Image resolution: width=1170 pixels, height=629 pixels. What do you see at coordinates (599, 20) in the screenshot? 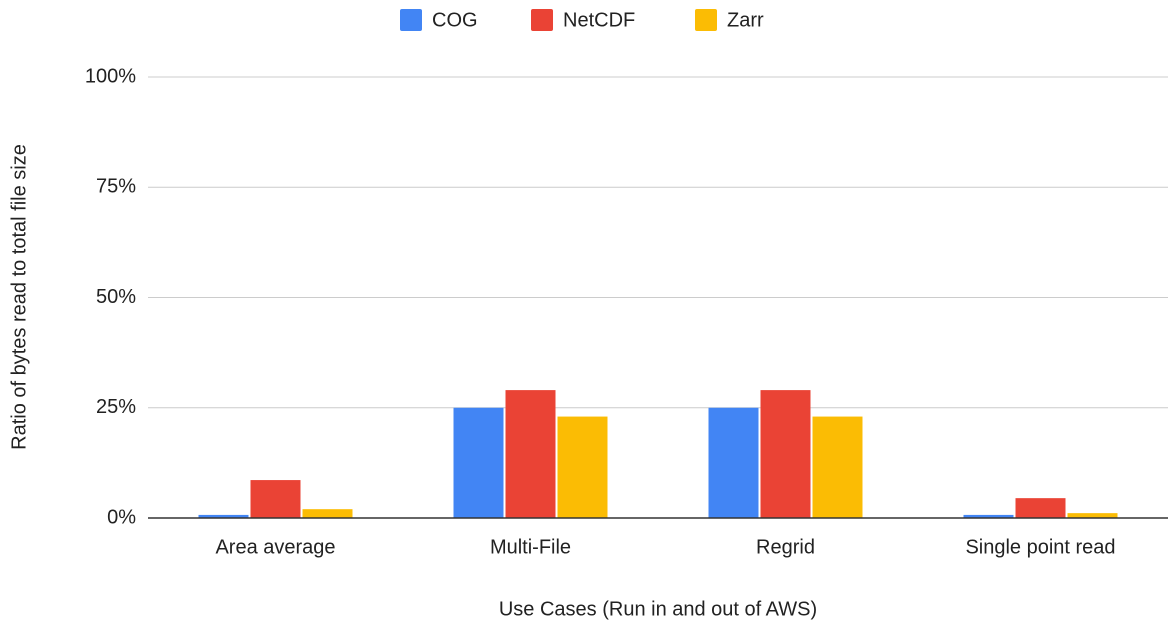
I see `legend-label: NetCDF` at bounding box center [599, 20].